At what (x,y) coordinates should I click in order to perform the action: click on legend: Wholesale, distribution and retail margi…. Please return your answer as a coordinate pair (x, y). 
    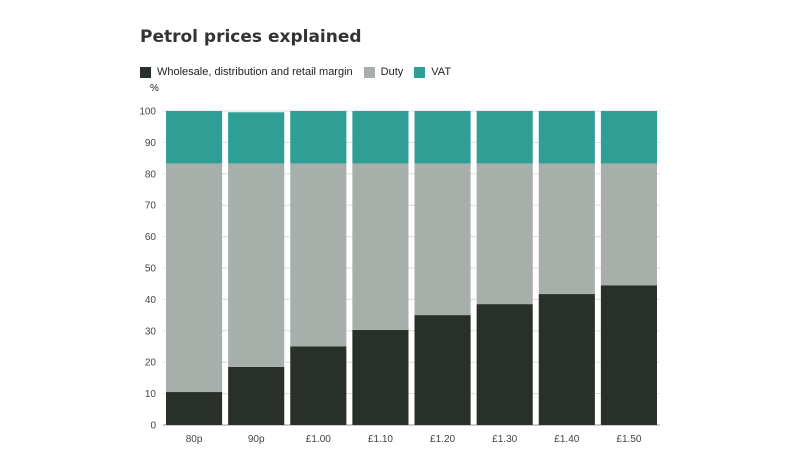
    Looking at the image, I should click on (301, 72).